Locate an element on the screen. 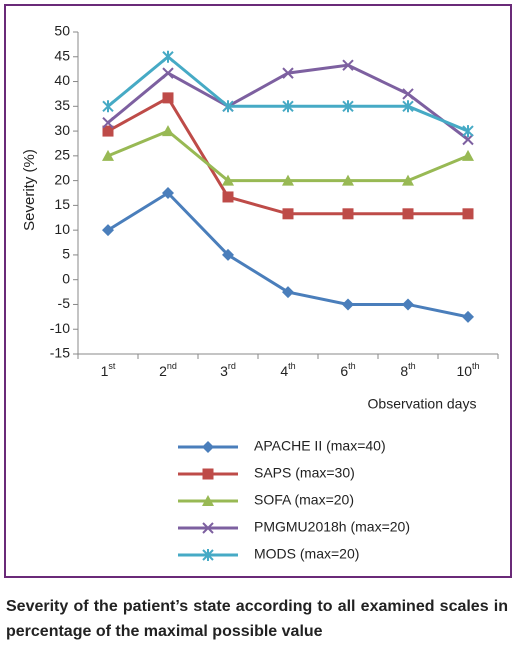  y-tick-label: 35 is located at coordinates (62, 105).